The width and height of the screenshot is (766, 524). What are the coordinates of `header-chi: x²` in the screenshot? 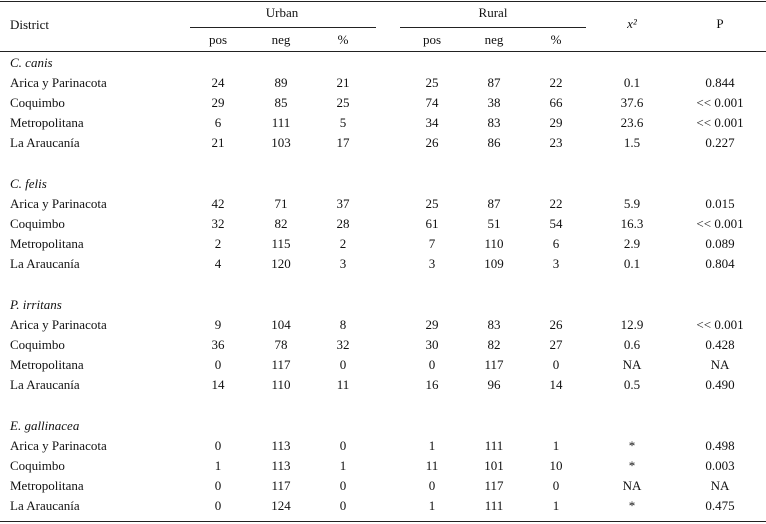 It's located at (632, 23).